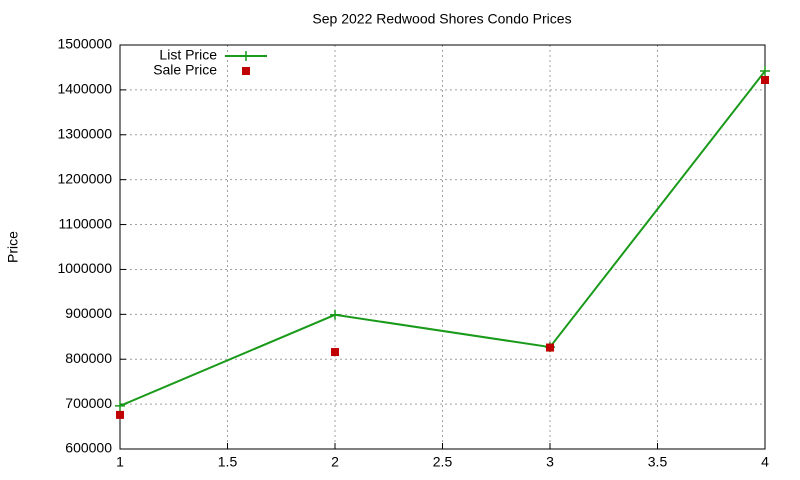 The width and height of the screenshot is (800, 480). I want to click on y-tick-label: 700000, so click(88, 403).